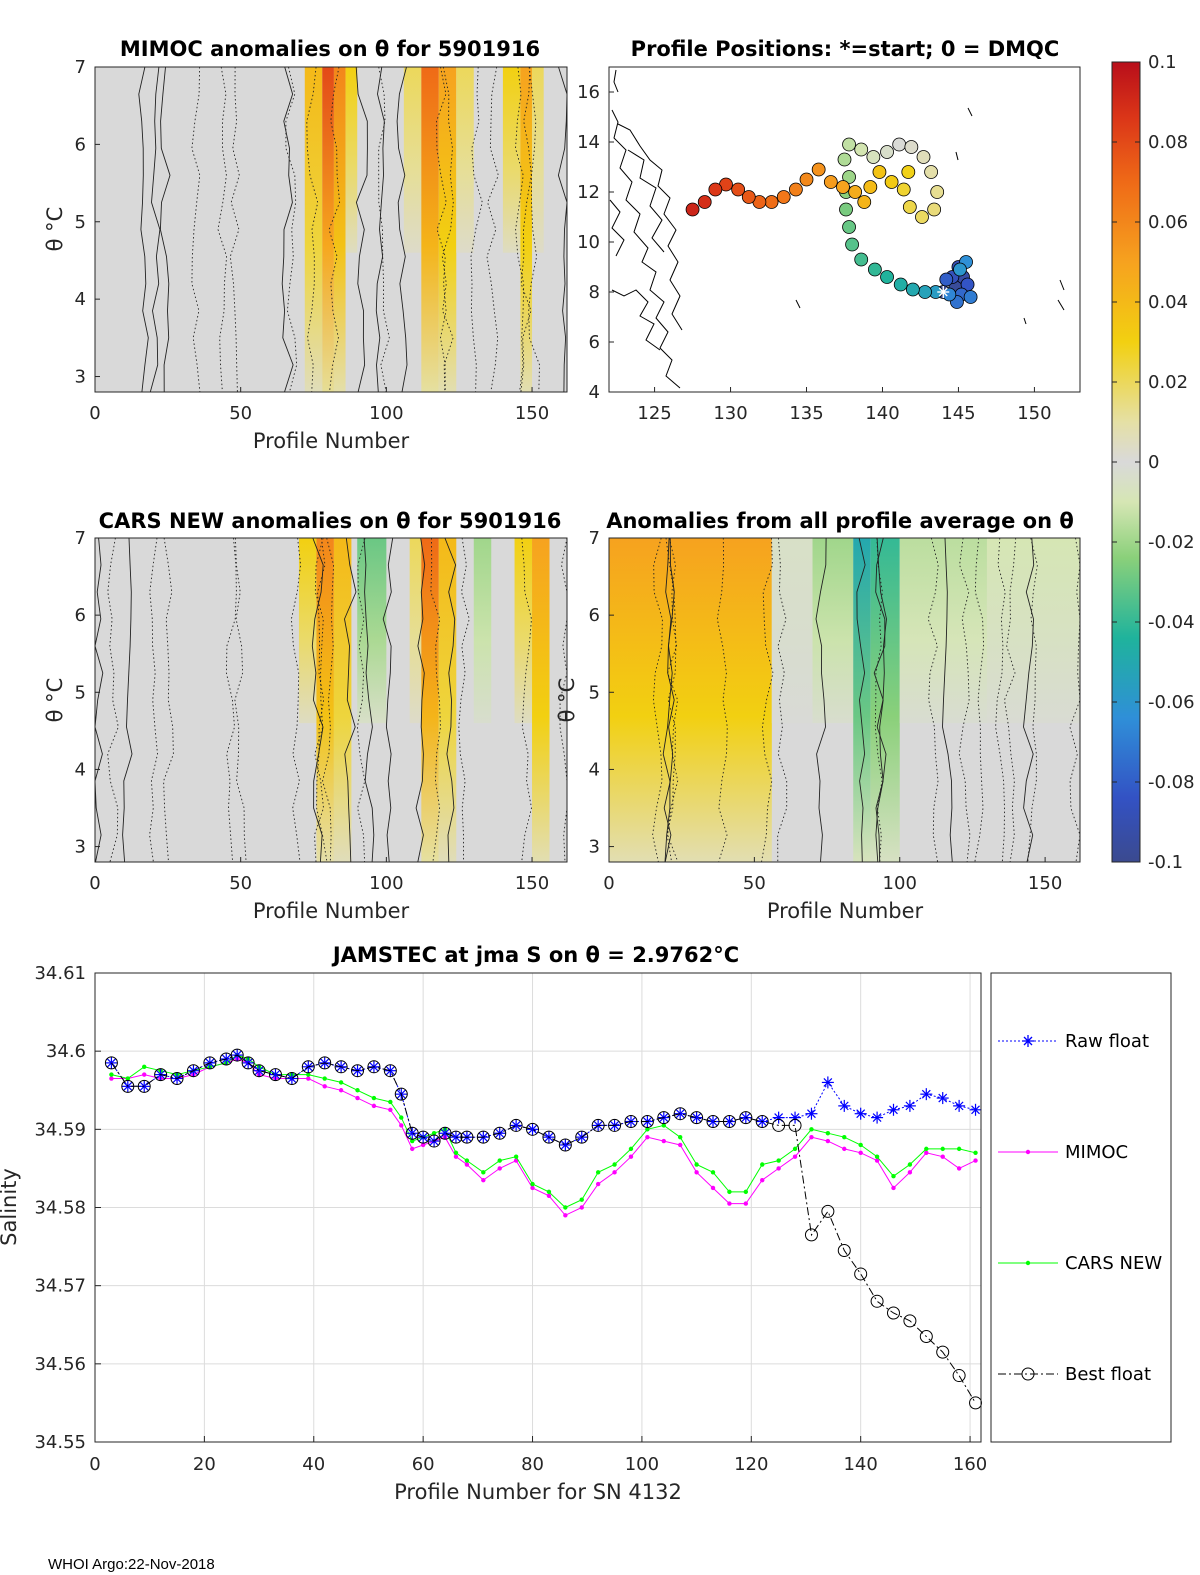  Describe the element at coordinates (447, 229) in the screenshot. I see `mimoc-bands-band` at that location.